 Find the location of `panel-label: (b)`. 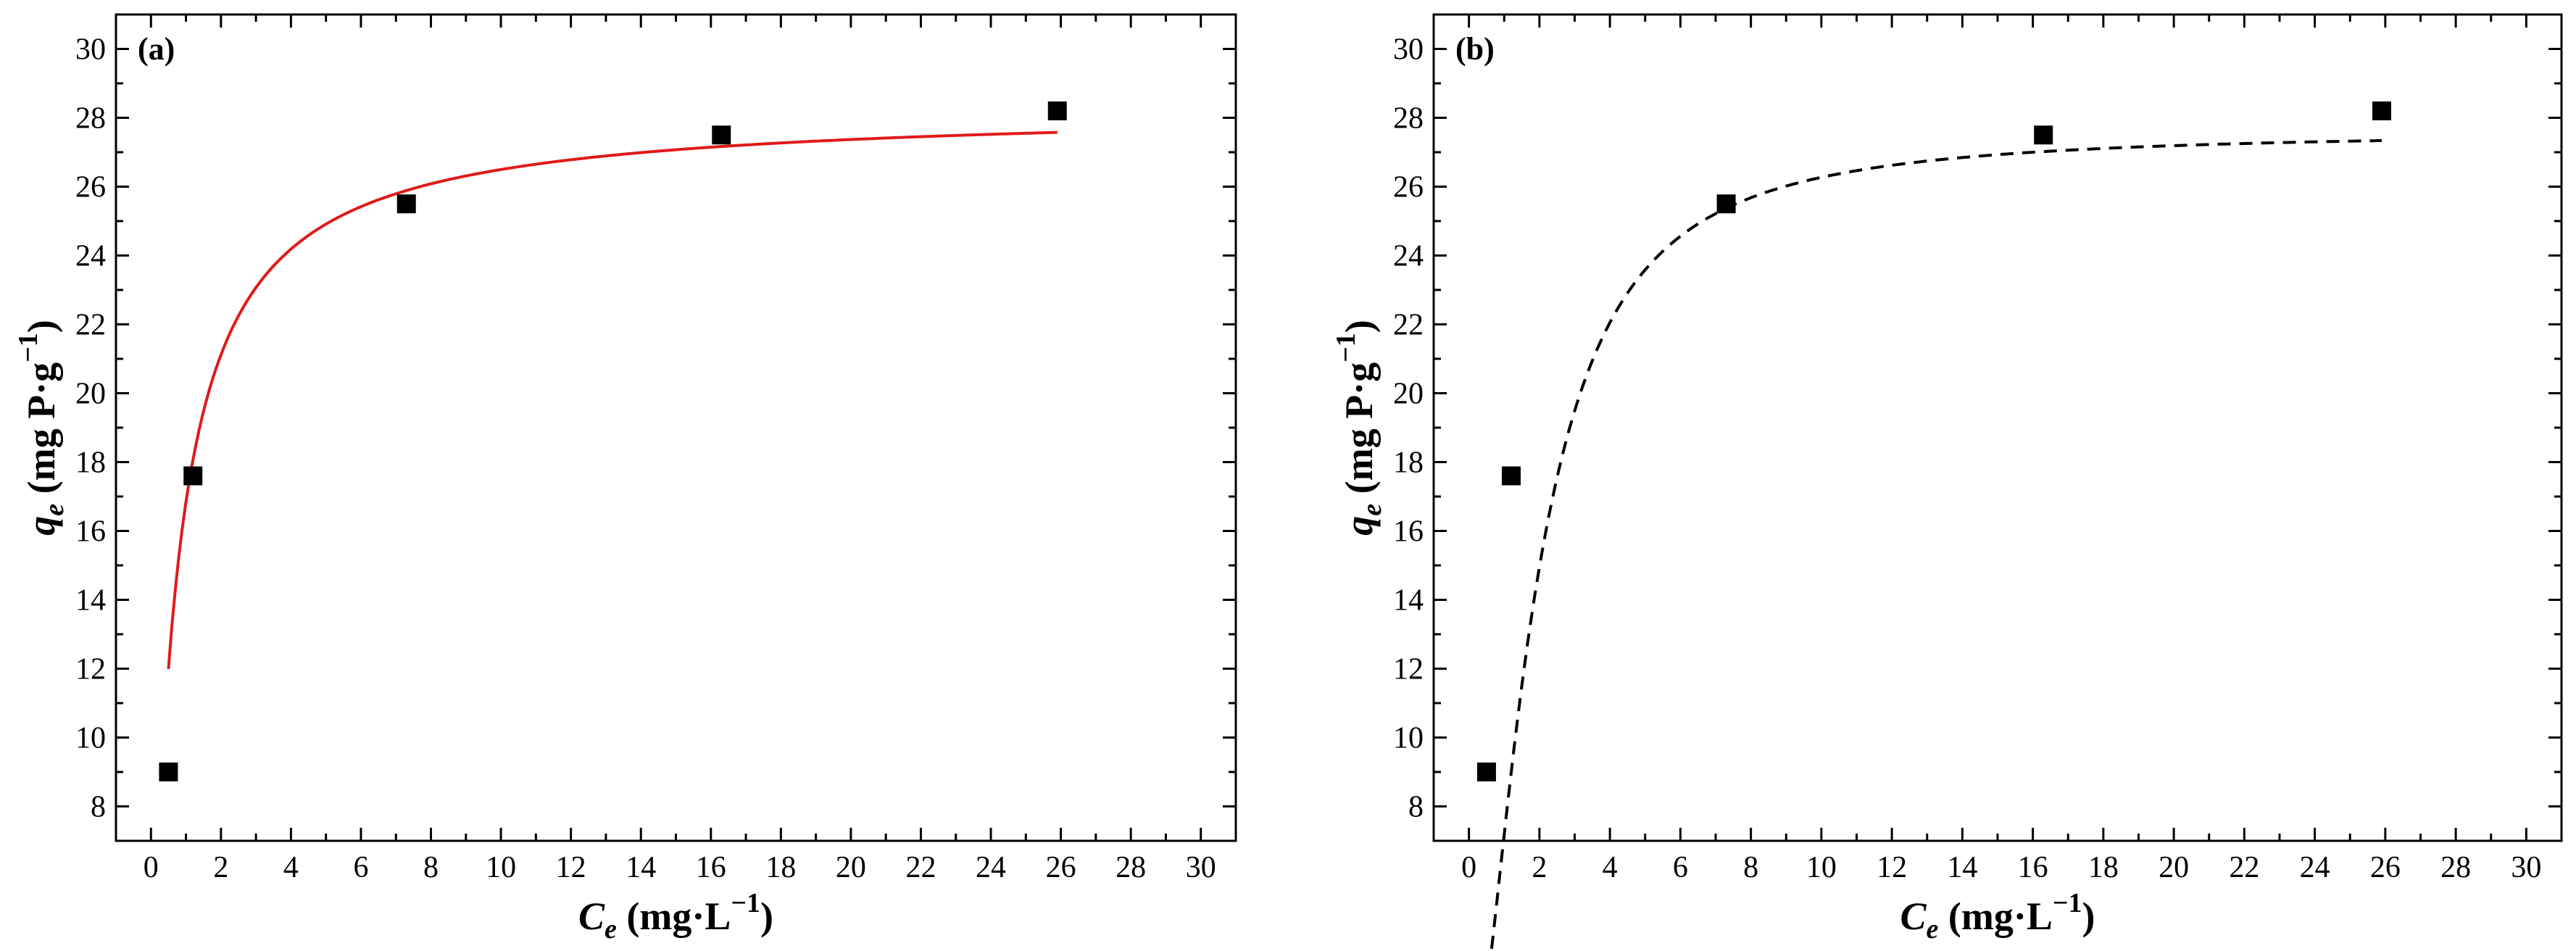

panel-label: (b) is located at coordinates (1475, 49).